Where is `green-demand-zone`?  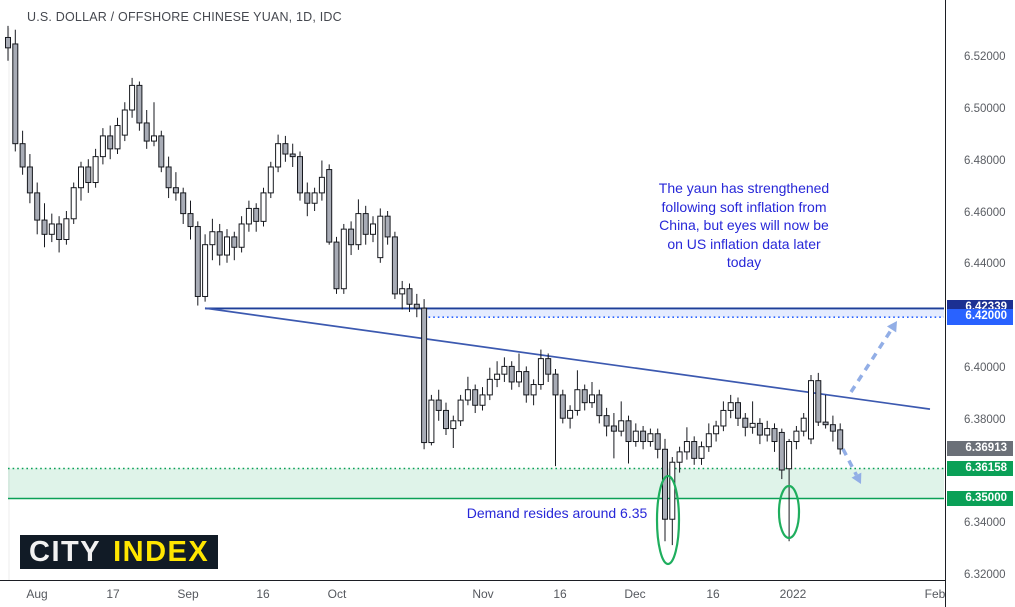
green-demand-zone is located at coordinates (476, 483).